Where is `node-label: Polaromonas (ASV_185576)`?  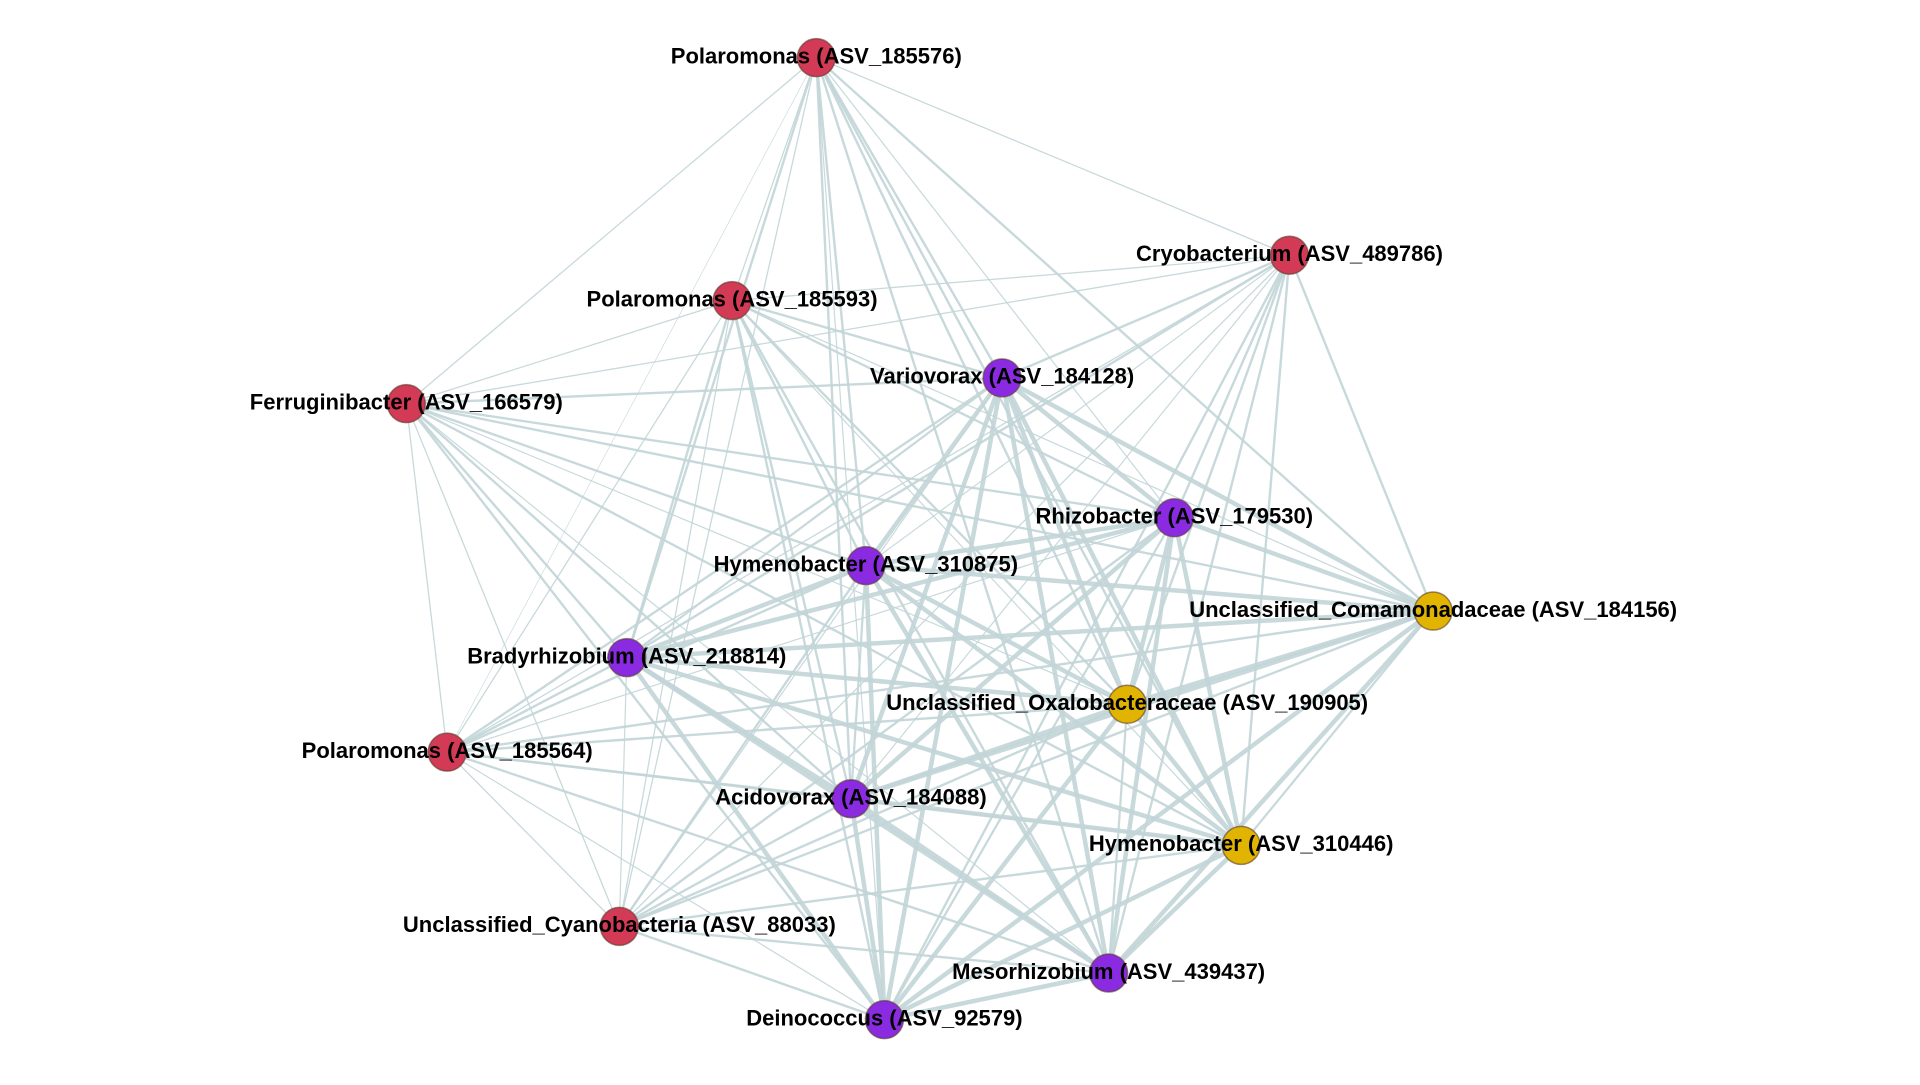 node-label: Polaromonas (ASV_185576) is located at coordinates (816, 55).